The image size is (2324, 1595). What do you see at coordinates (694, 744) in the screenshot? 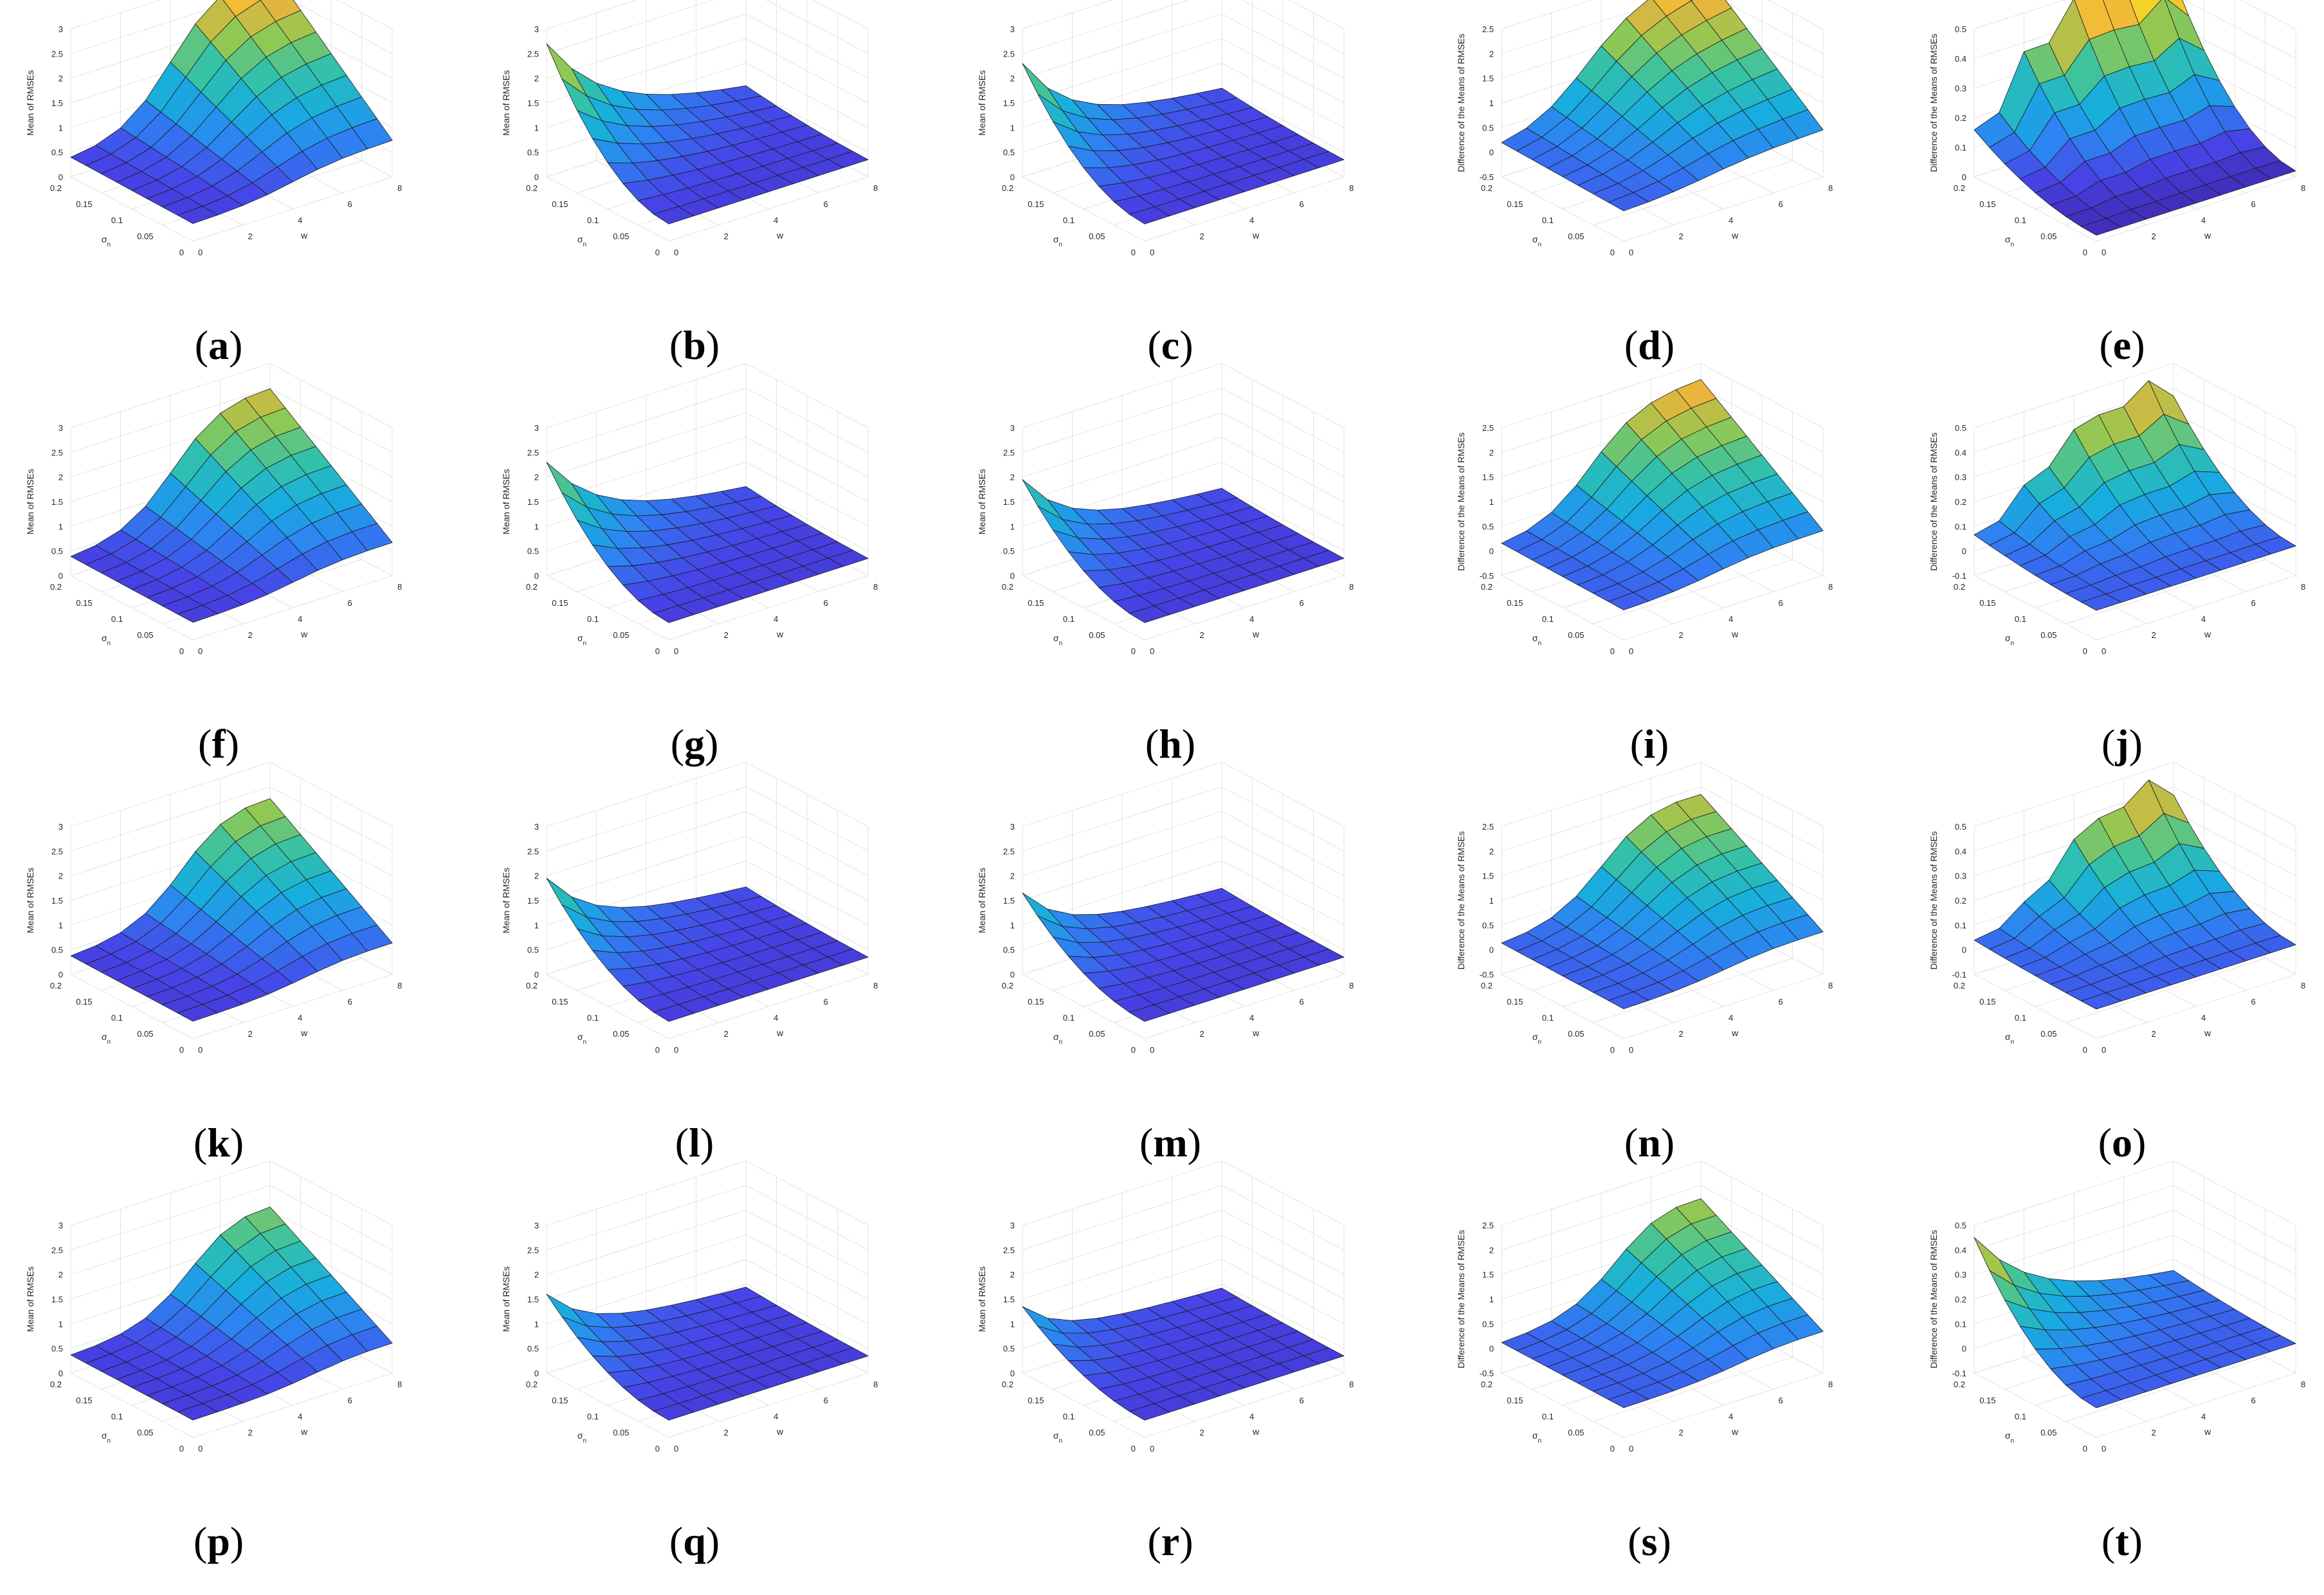
I see `subfigure-caption-g: (g)` at bounding box center [694, 744].